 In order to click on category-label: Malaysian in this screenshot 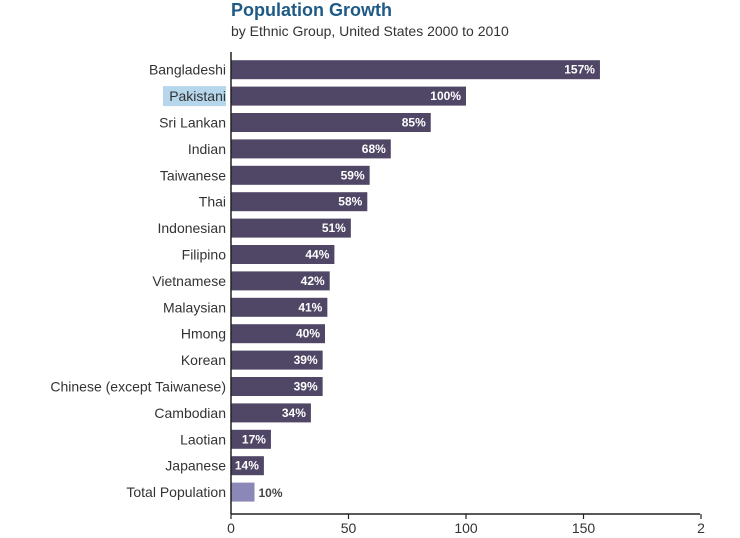, I will do `click(194, 307)`.